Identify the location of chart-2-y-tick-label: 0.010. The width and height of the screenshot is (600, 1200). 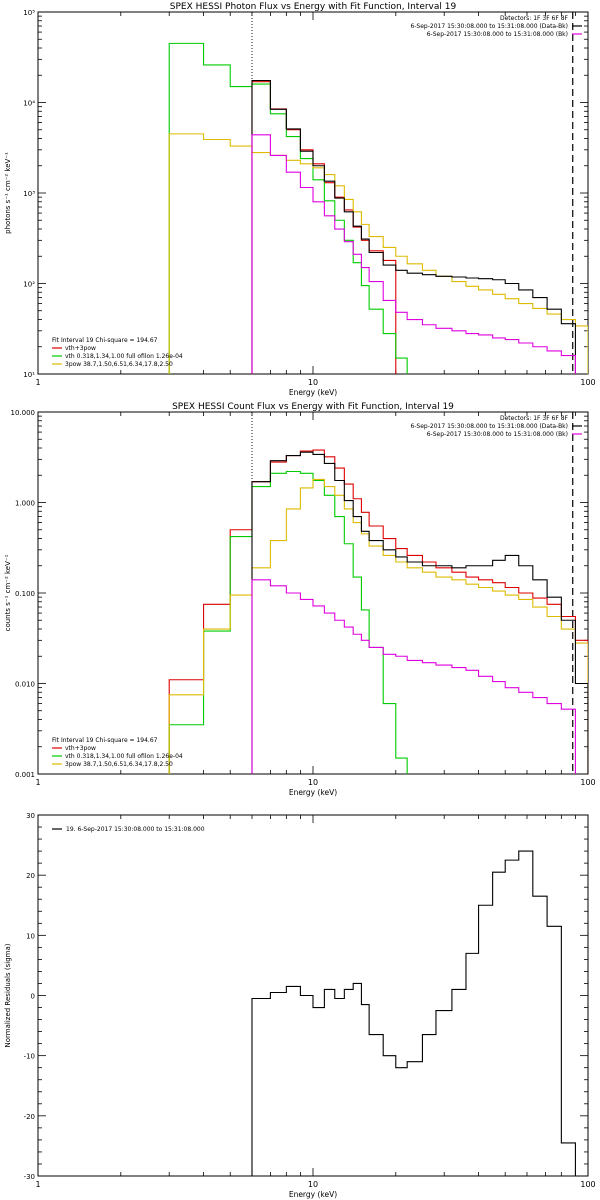
(25, 685).